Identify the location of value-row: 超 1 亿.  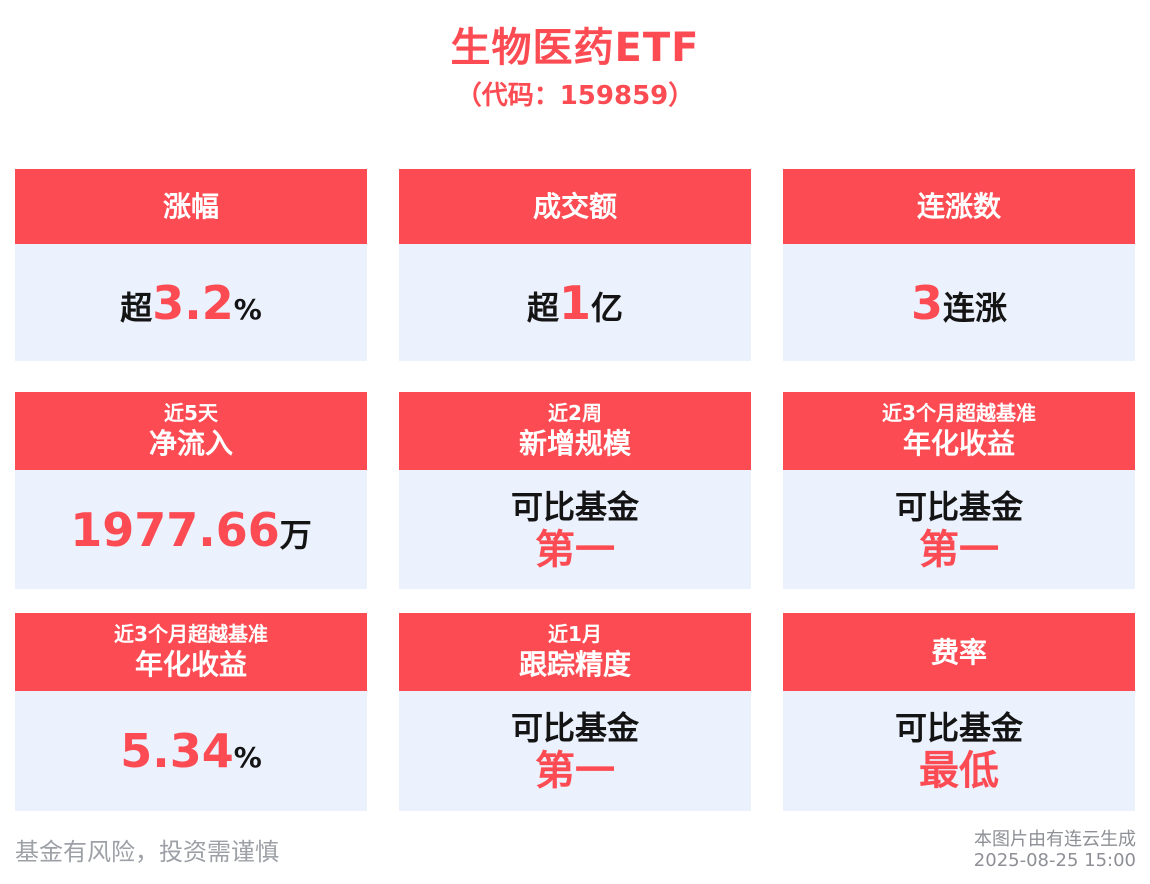
(575, 303).